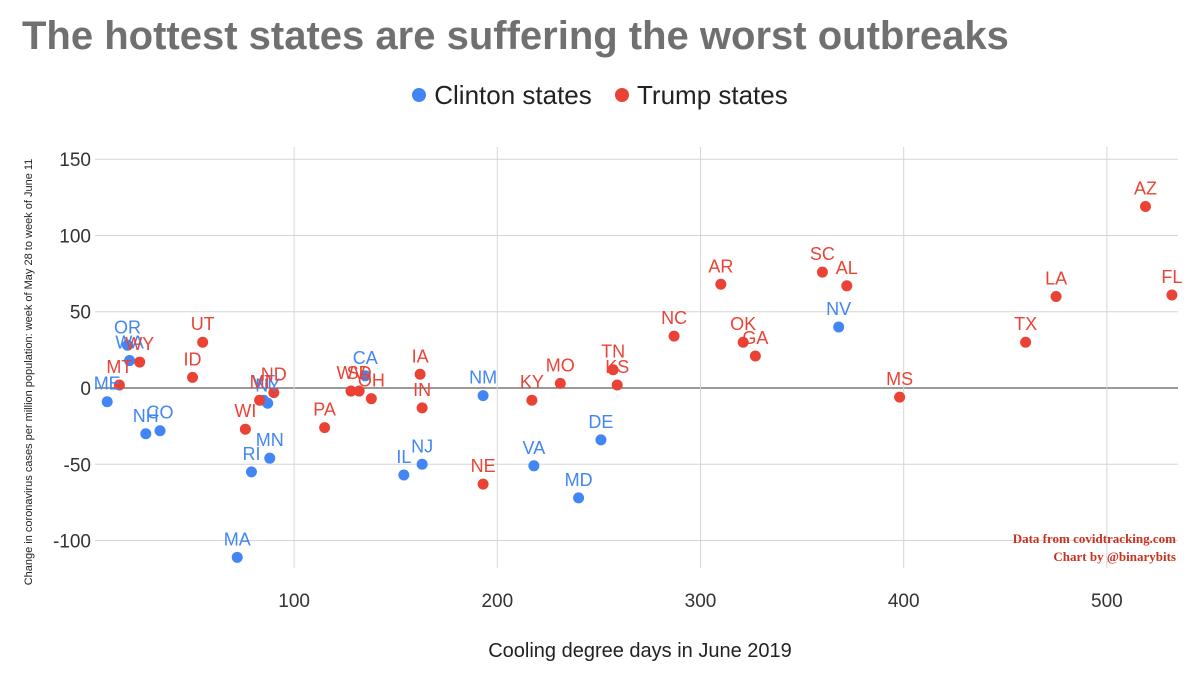 The image size is (1200, 675). What do you see at coordinates (640, 651) in the screenshot?
I see `x-axis-label: Cooling degree days in June 2019` at bounding box center [640, 651].